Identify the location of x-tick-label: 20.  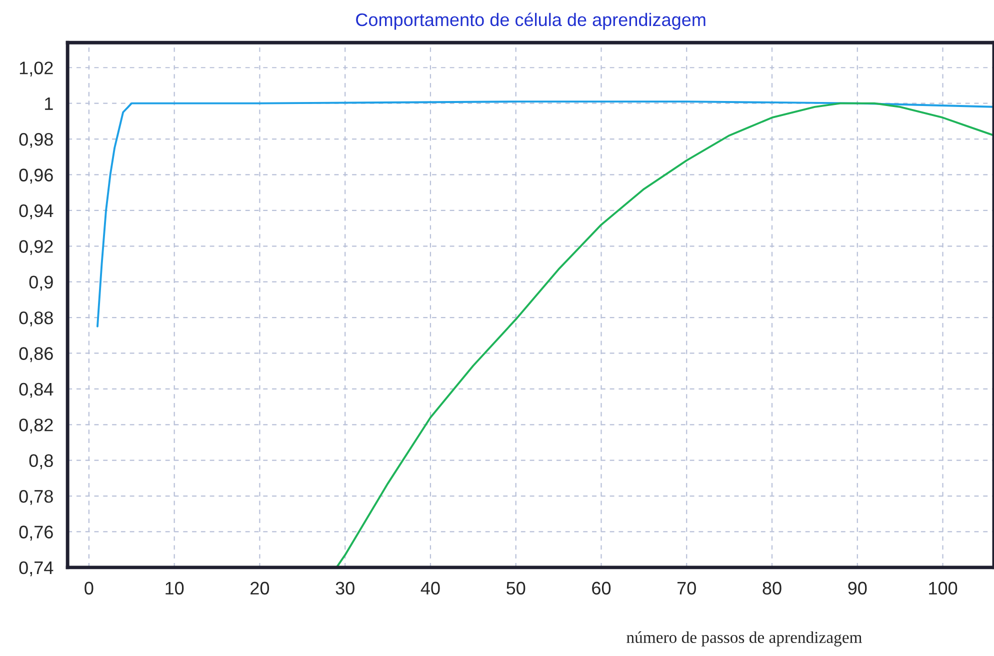
(260, 588).